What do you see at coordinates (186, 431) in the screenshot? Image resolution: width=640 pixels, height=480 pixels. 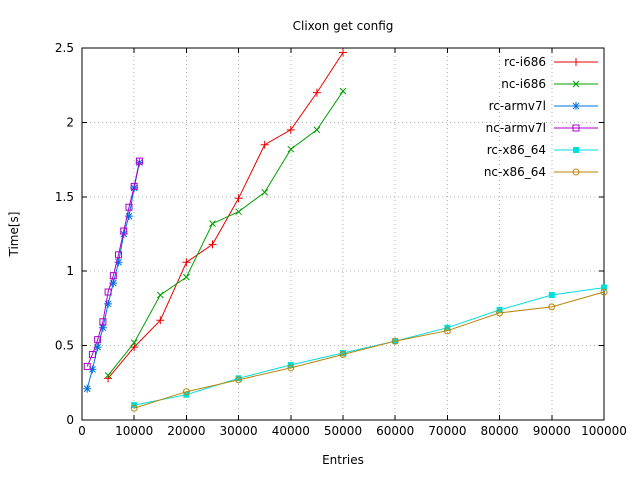 I see `x-tick-label: 20000` at bounding box center [186, 431].